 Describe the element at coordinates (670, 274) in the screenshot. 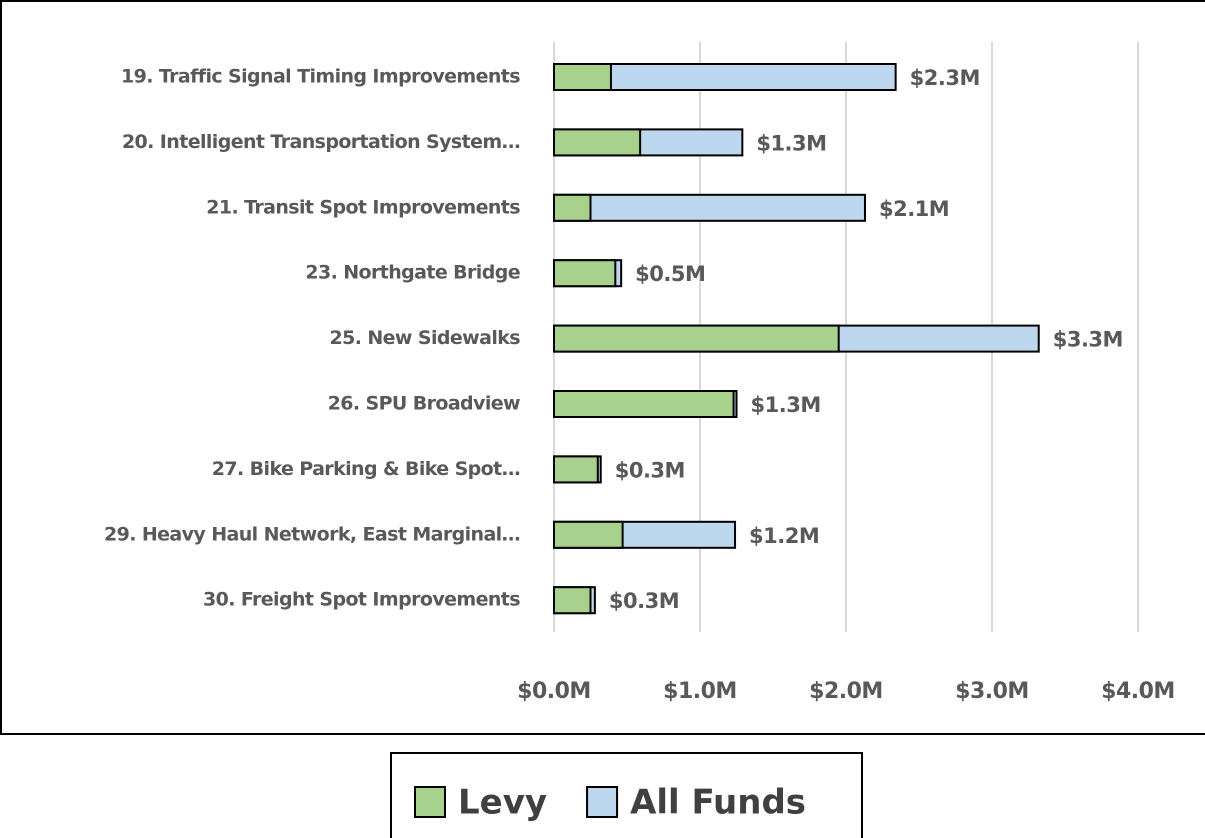

I see `data-label: $0.5M` at that location.